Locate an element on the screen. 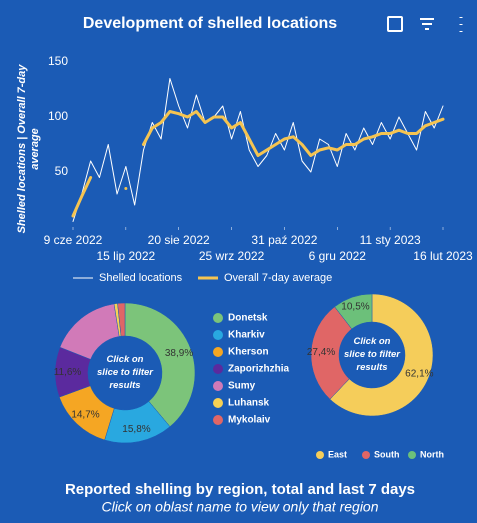 The height and width of the screenshot is (523, 477). data-label: 15,8% is located at coordinates (136, 429).